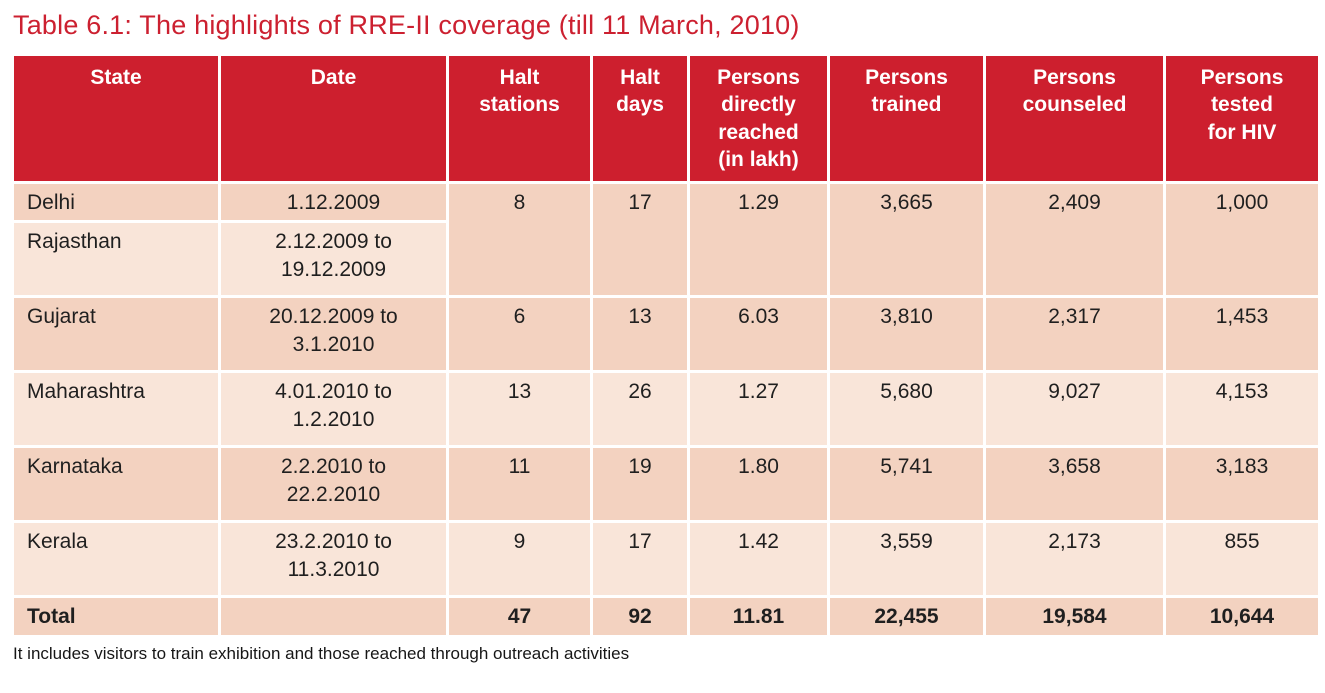  What do you see at coordinates (1074, 616) in the screenshot?
I see `persons-counseled-total-cell: 19,584` at bounding box center [1074, 616].